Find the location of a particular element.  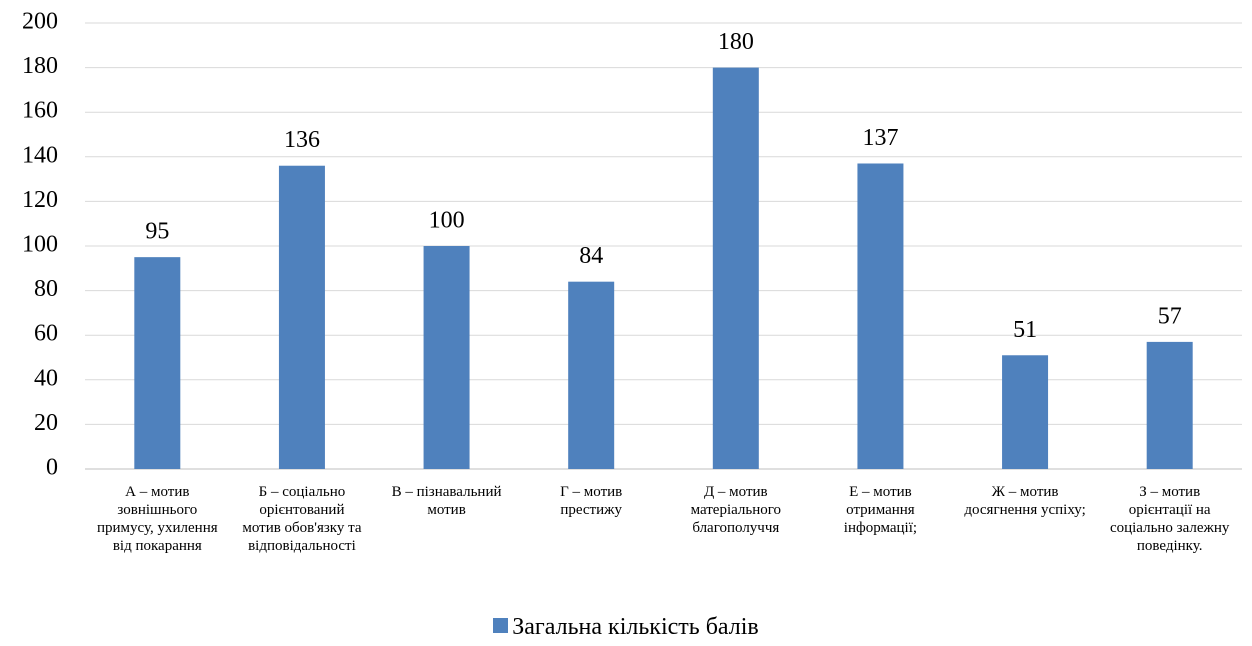

legend: Загальна кількість балів is located at coordinates (626, 627).